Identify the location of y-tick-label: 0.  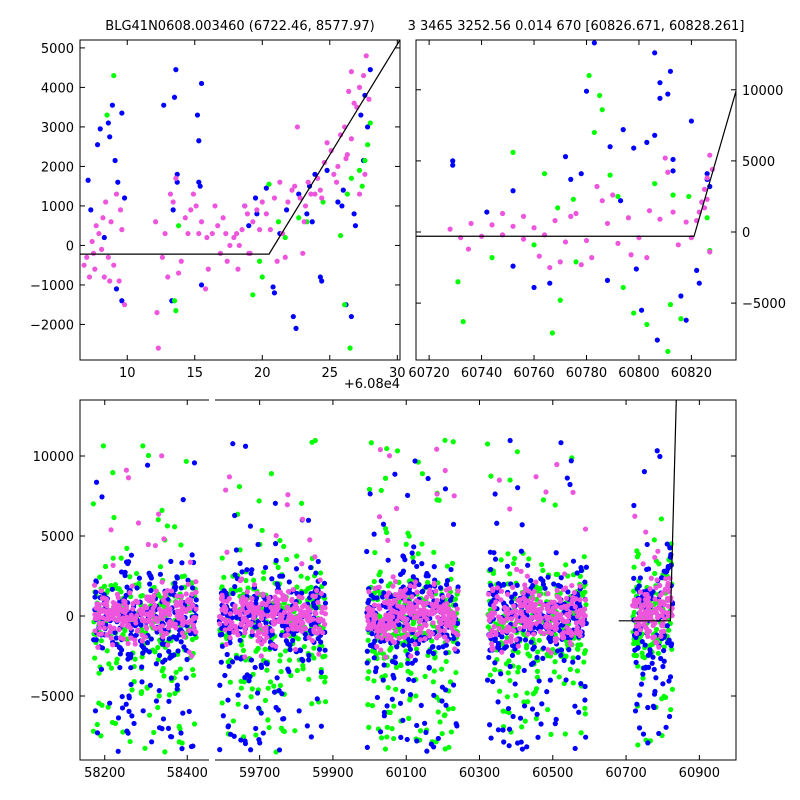
(70, 617).